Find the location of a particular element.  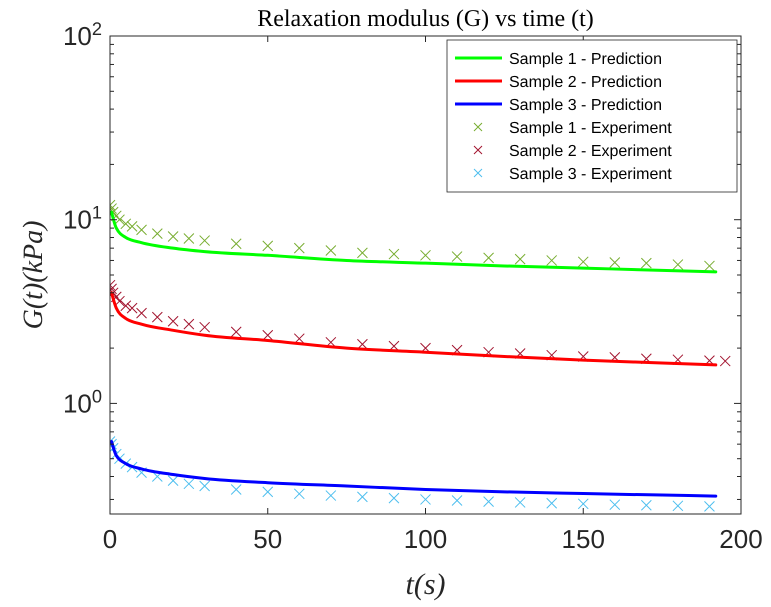

y-tick-label: 10$^{1}$ is located at coordinates (82, 218).